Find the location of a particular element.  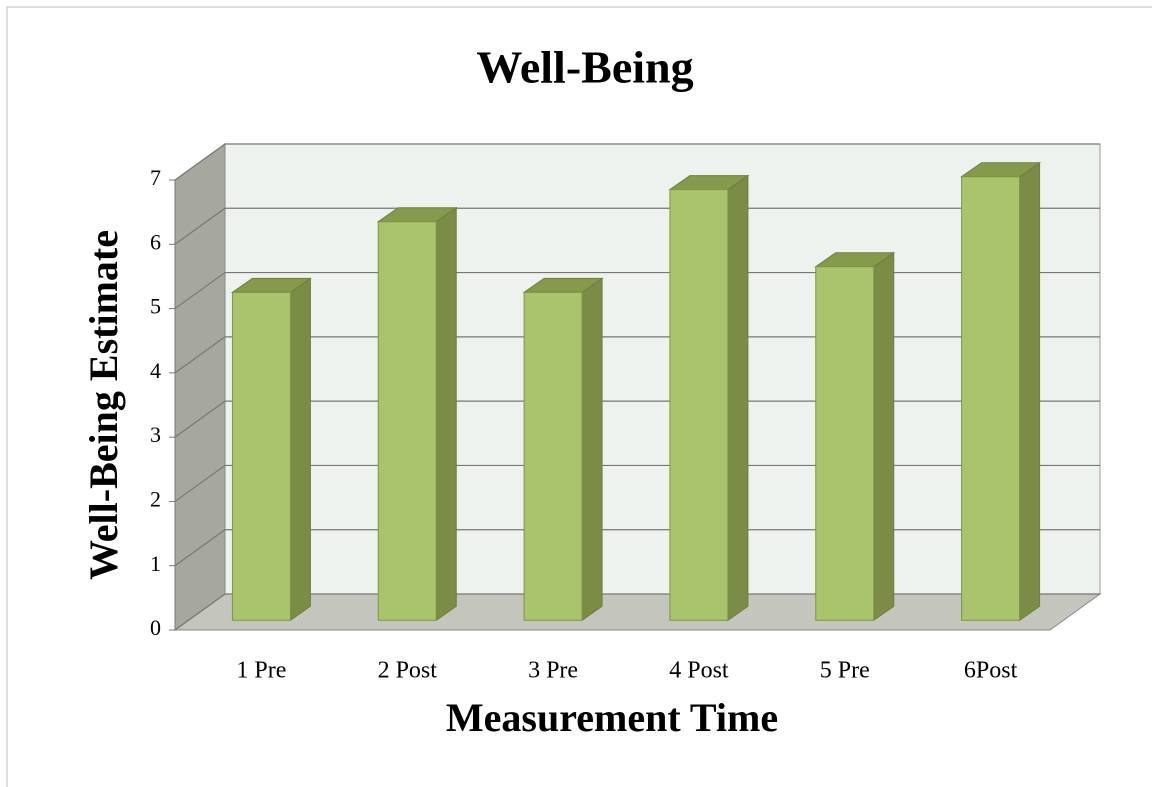

x-tick-label: 5 Pre is located at coordinates (845, 671).